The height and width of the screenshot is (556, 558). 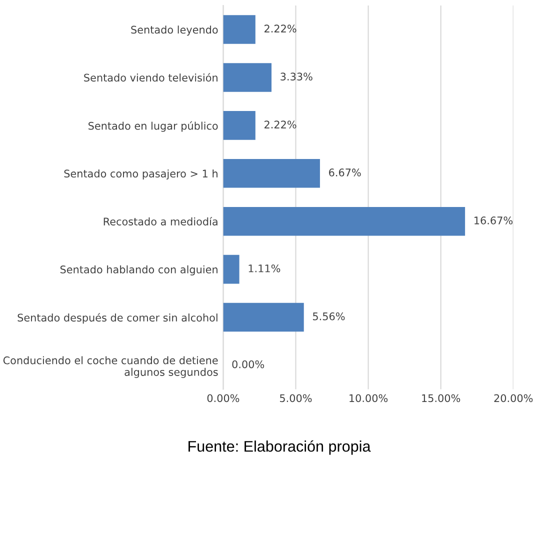 I want to click on data-label: 1.11%, so click(x=264, y=268).